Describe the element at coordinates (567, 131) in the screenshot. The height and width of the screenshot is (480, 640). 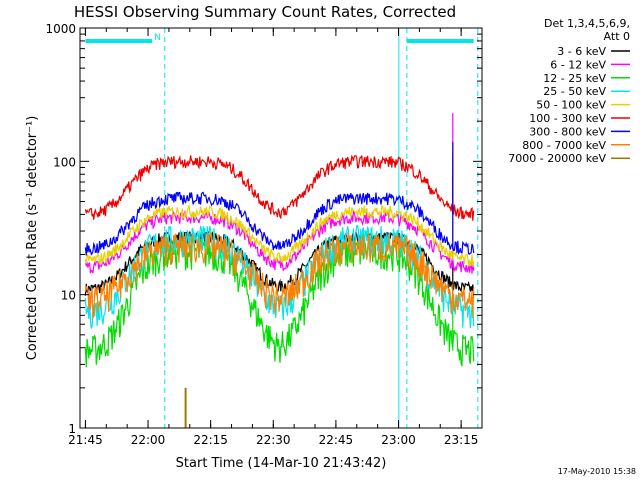
I see `legend-label: 300 - 800 keV` at that location.